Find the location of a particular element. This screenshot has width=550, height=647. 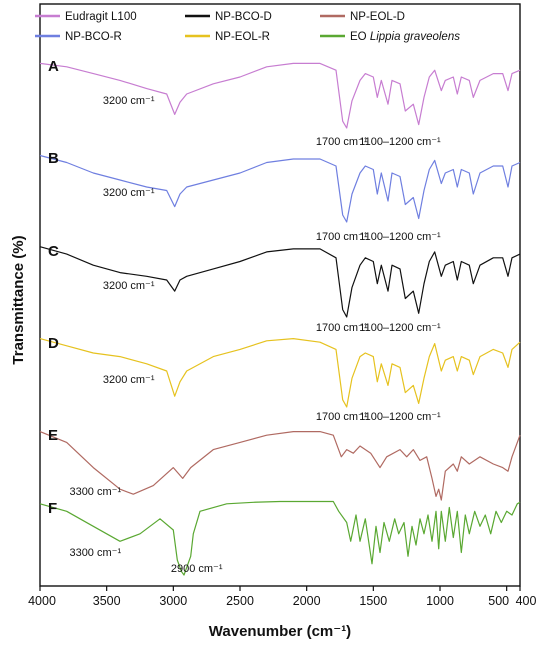

legend-item: NP-BCO-D is located at coordinates (228, 17).